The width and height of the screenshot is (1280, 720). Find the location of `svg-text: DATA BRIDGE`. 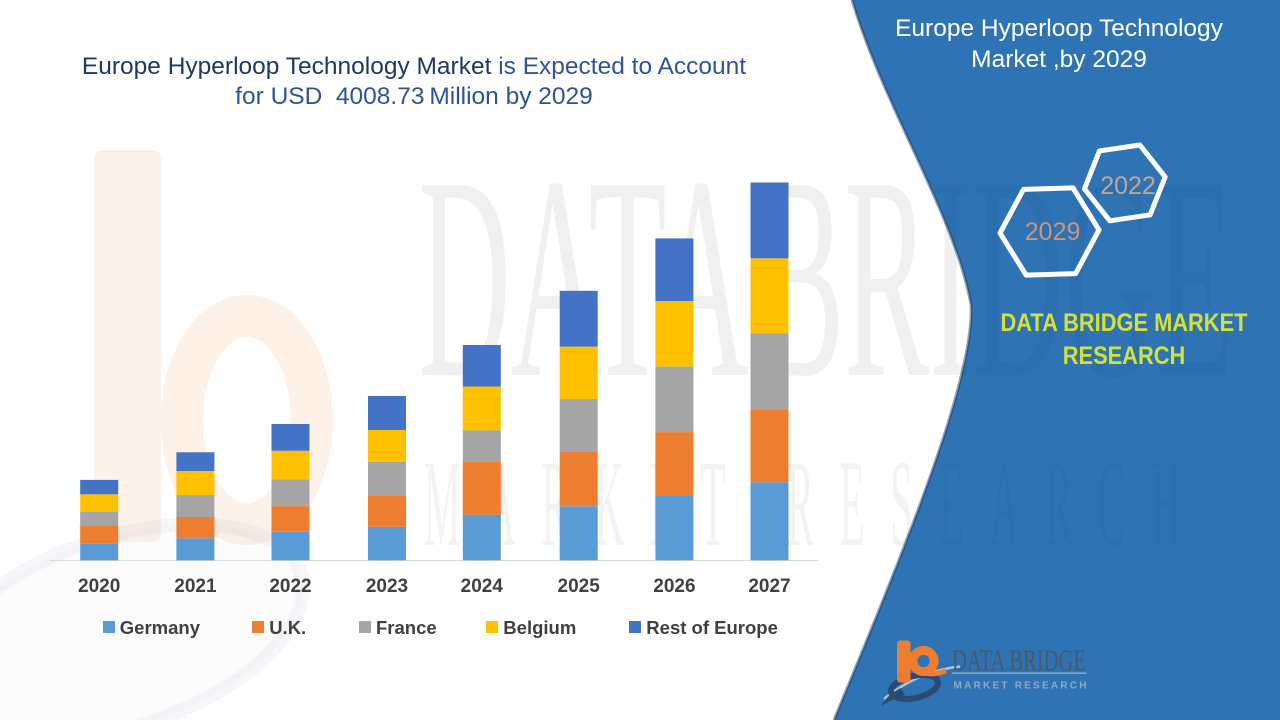

svg-text: DATA BRIDGE is located at coordinates (1019, 660).